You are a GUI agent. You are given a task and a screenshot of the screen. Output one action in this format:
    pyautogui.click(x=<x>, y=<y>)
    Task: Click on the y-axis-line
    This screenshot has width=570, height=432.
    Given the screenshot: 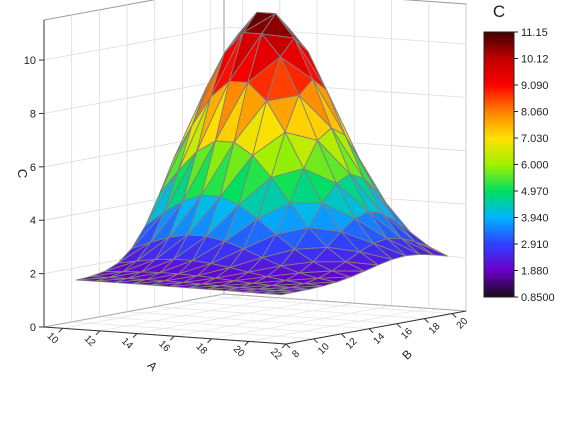 What is the action you would take?
    pyautogui.click(x=376, y=327)
    